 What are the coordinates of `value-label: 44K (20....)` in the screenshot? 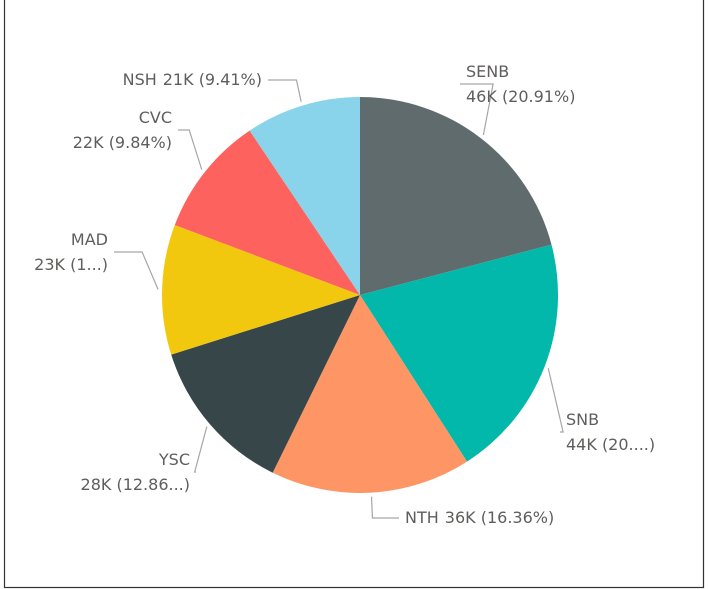 It's located at (610, 444).